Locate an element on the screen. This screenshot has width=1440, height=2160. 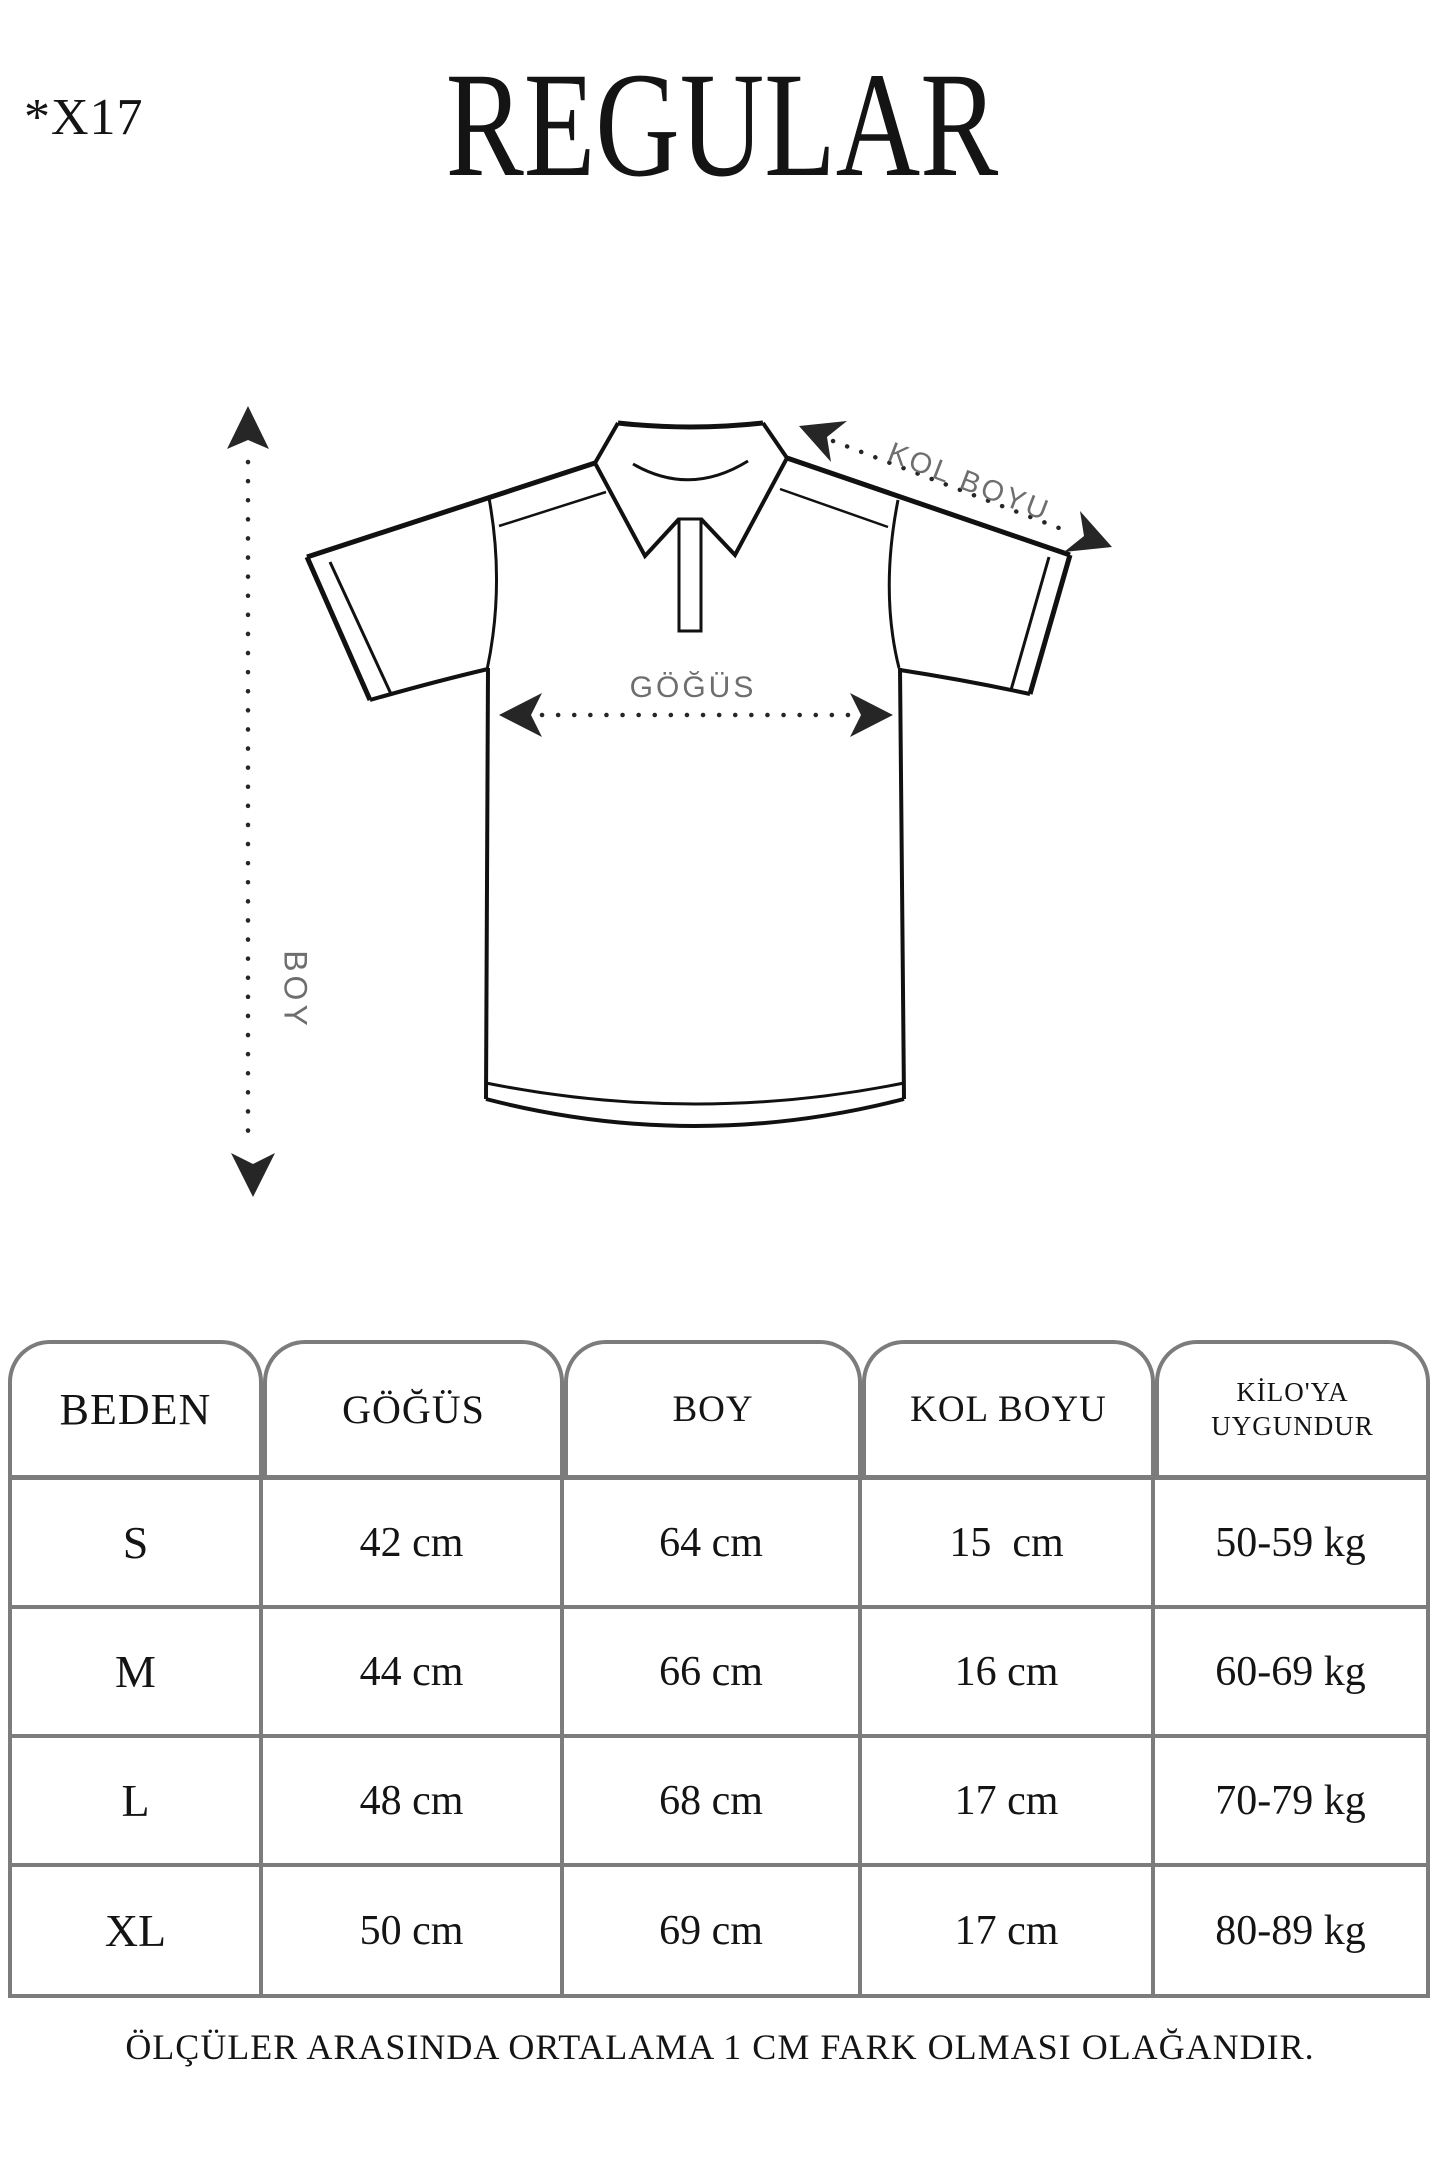
length-cell: 69 cm is located at coordinates (713, 1930).